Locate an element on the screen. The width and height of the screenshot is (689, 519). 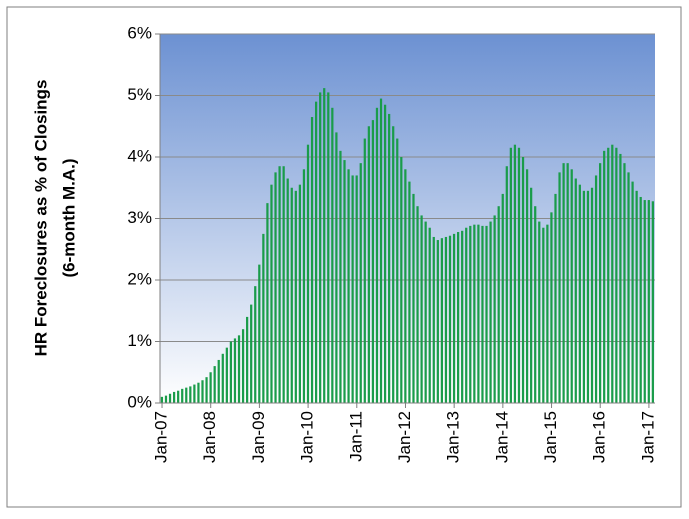
x-tick-label: Jan-09 is located at coordinates (258, 437).